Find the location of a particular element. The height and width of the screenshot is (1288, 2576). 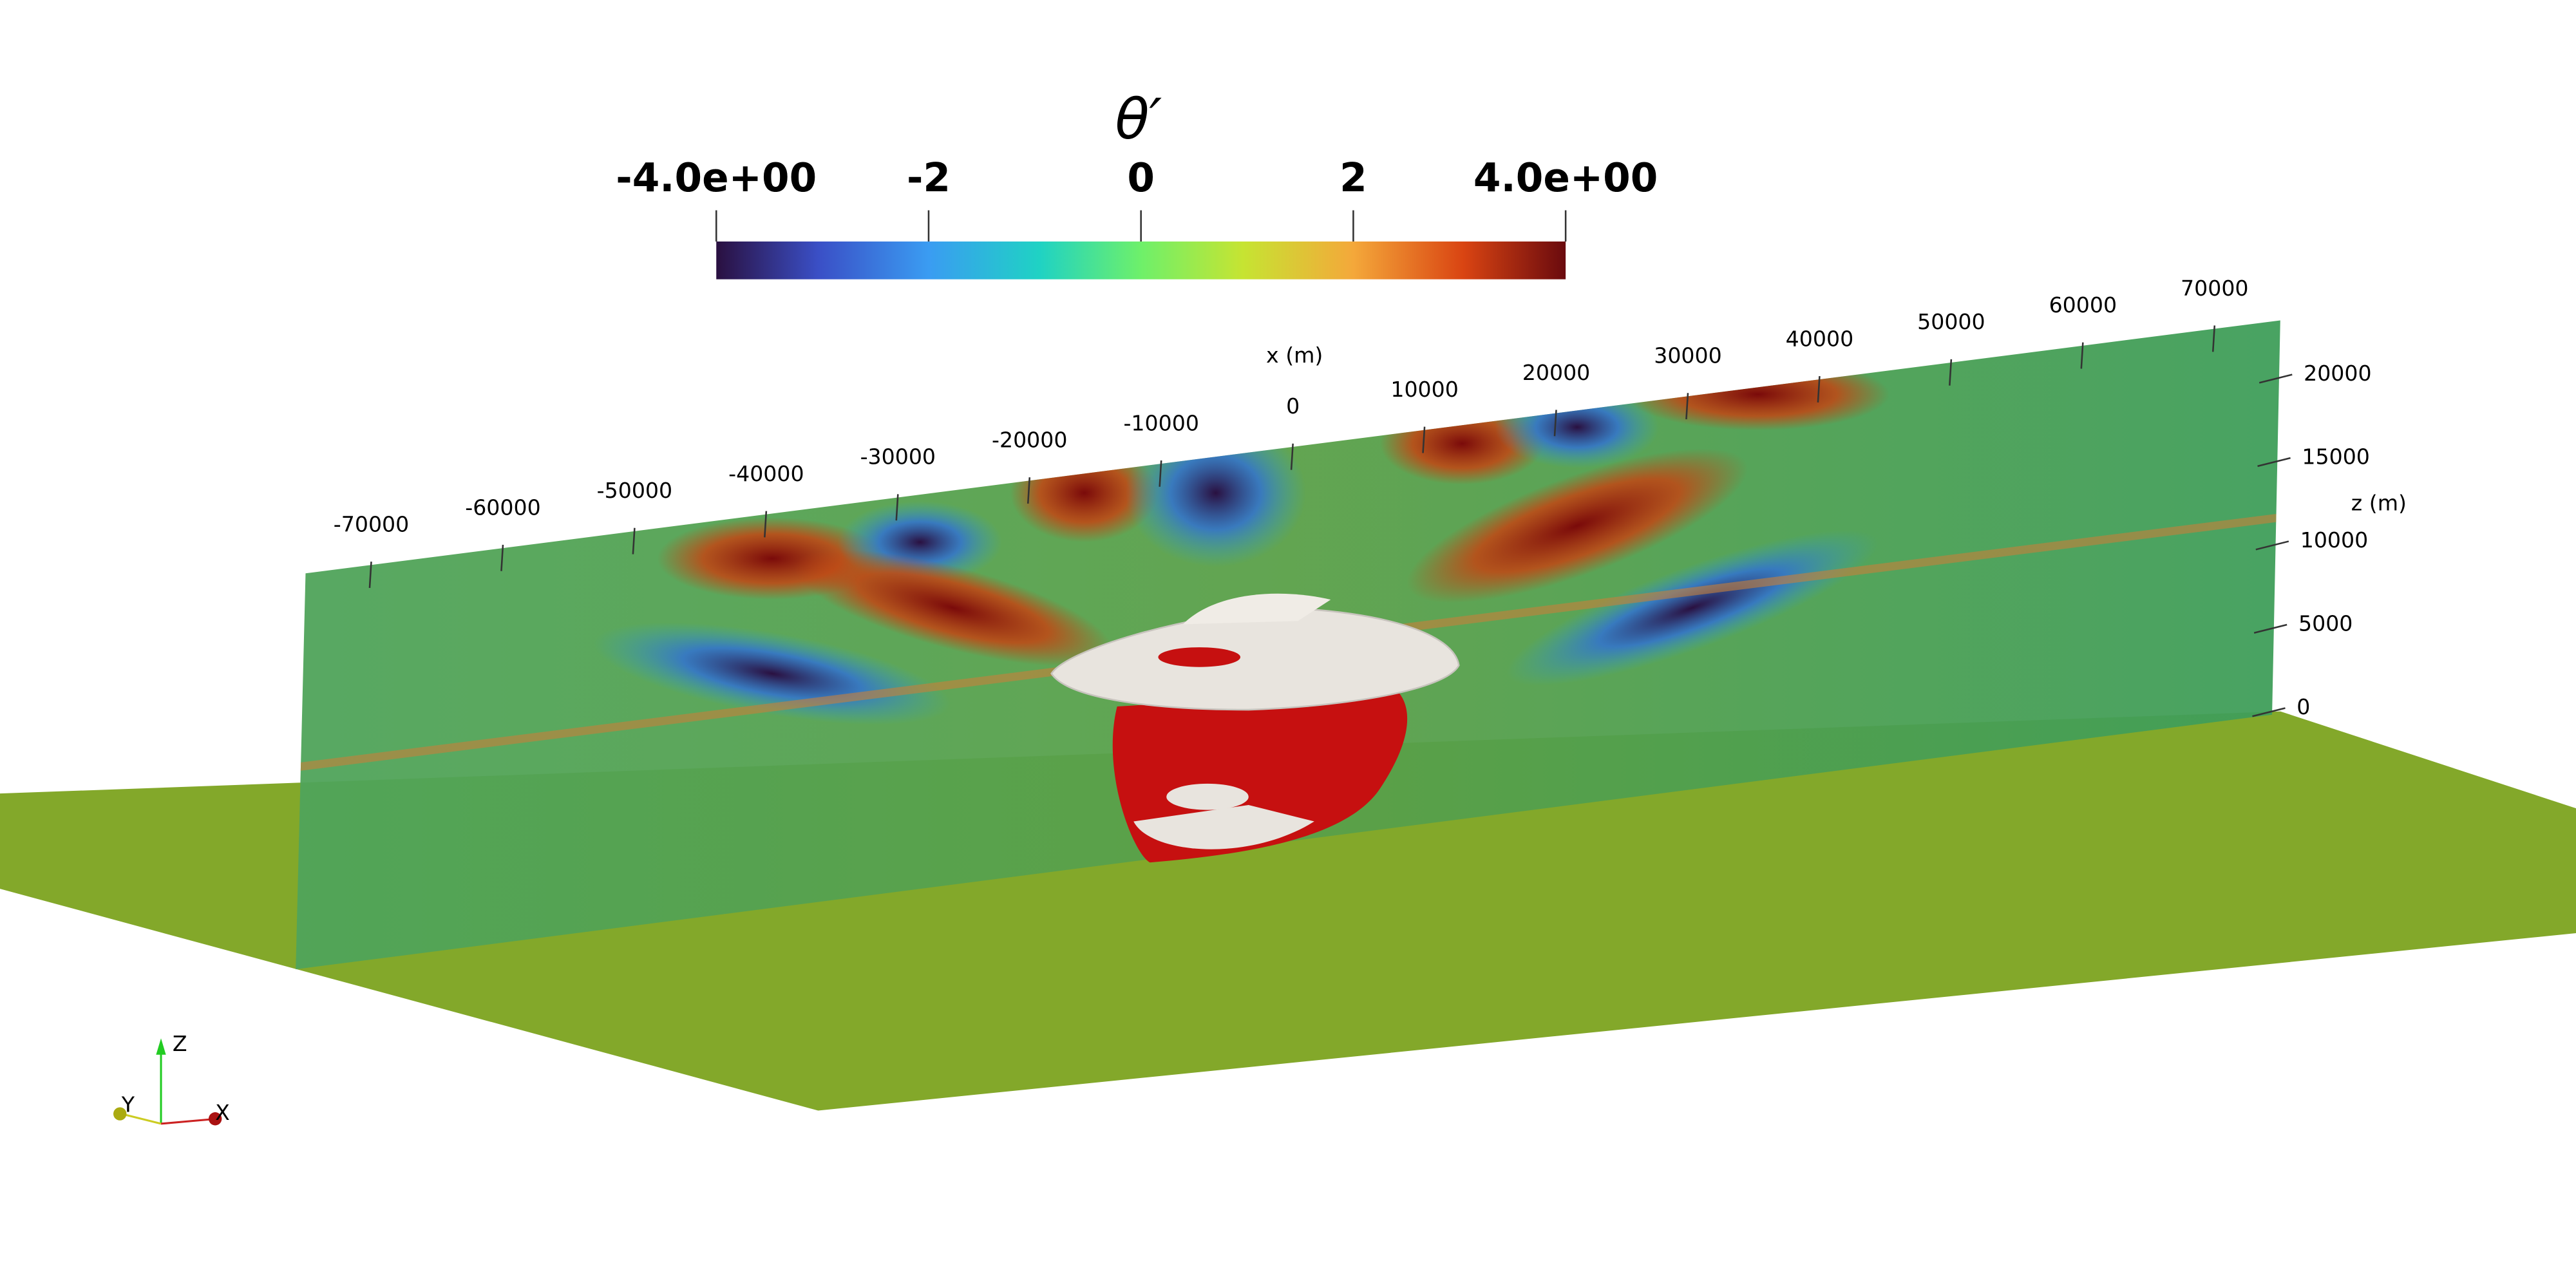

z-axis-title: z (m) is located at coordinates (2379, 503).